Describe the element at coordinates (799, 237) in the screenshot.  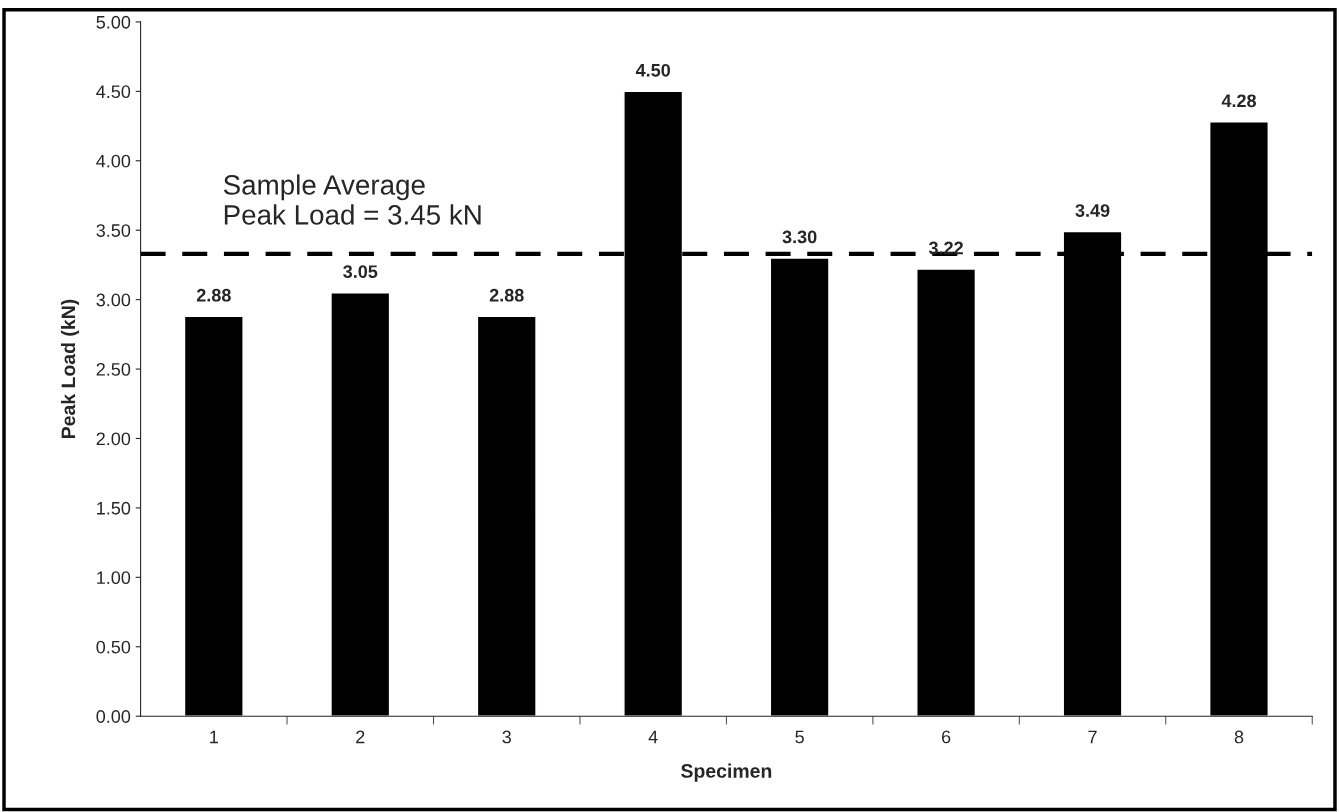
I see `data-label: 3.30` at that location.